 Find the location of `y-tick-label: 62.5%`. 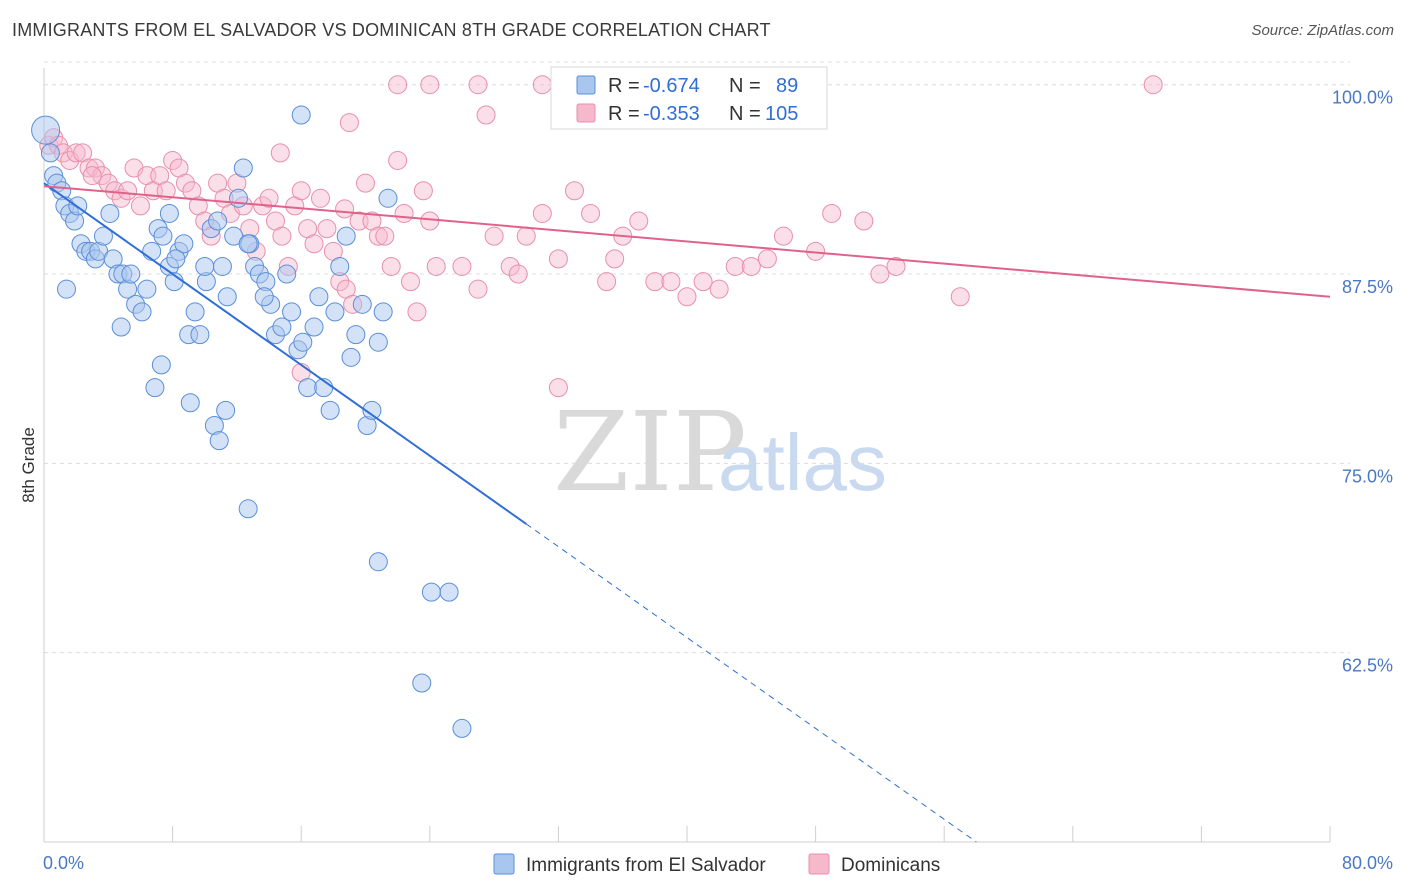

y-tick-label: 62.5% is located at coordinates (1367, 666).